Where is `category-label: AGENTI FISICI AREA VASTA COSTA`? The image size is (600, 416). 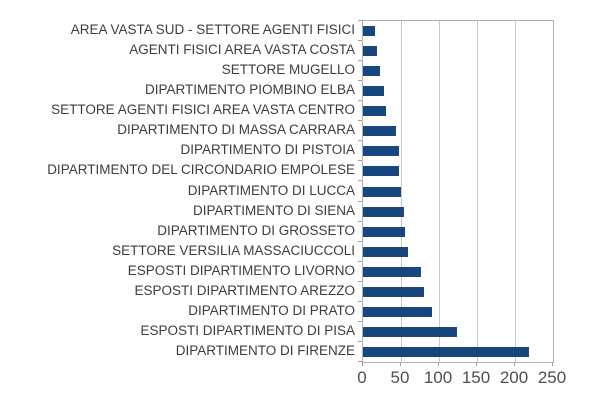
category-label: AGENTI FISICI AREA VASTA COSTA is located at coordinates (242, 50).